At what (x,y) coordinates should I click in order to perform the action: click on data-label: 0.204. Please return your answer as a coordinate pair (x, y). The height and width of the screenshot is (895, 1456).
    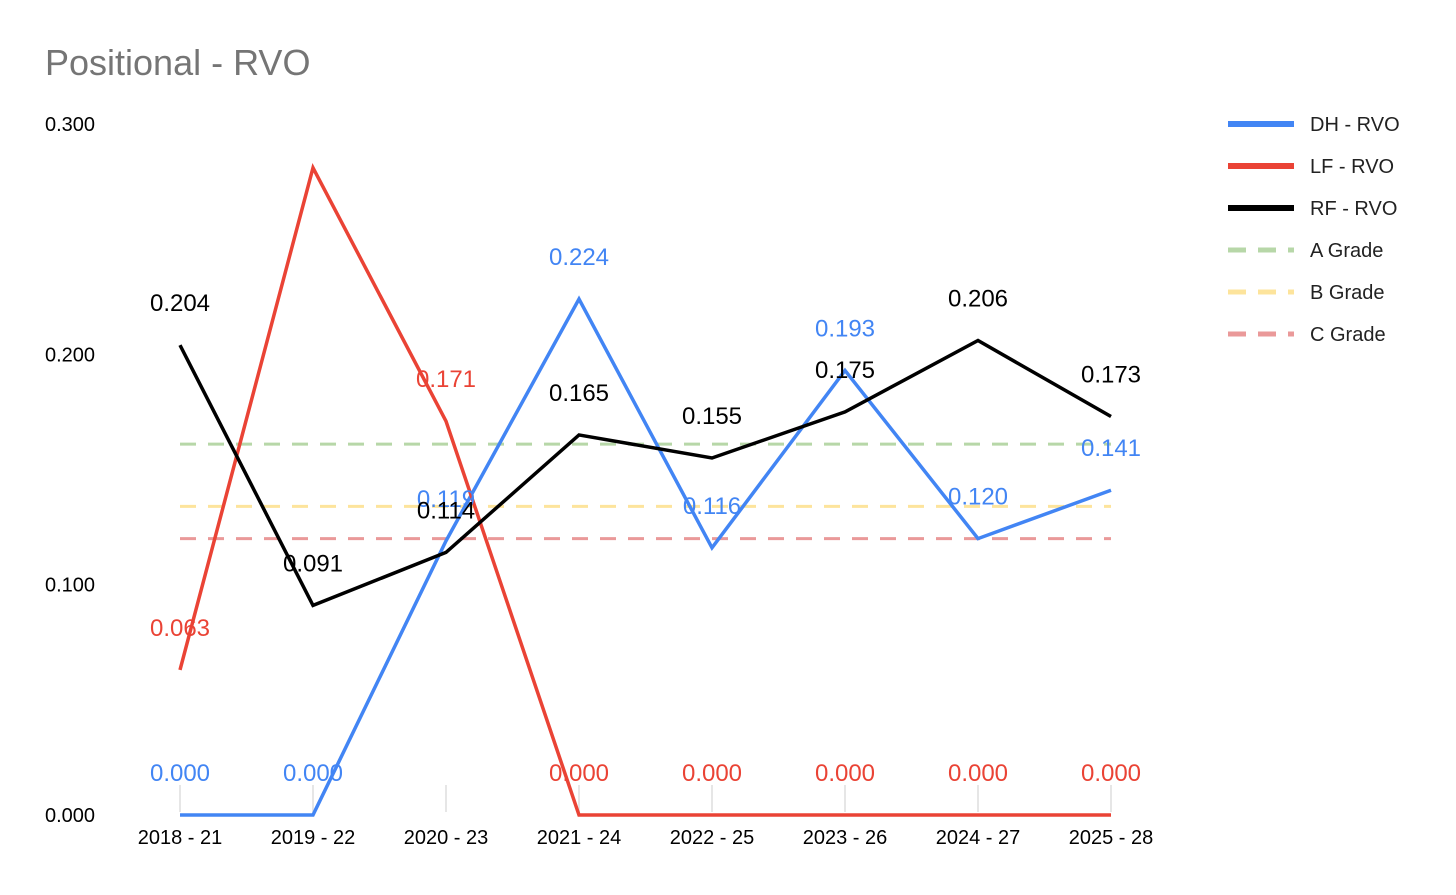
    Looking at the image, I should click on (180, 303).